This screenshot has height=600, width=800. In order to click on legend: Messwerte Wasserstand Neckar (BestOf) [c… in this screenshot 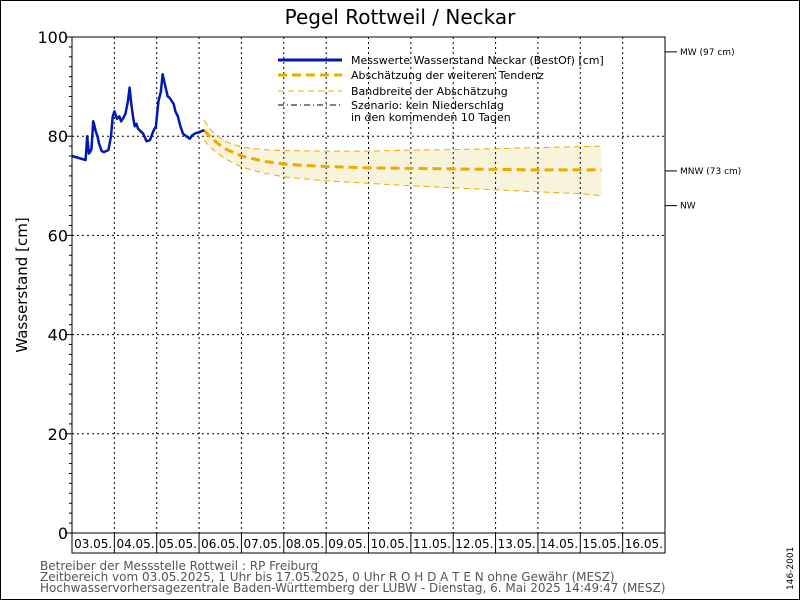, I will do `click(441, 89)`.